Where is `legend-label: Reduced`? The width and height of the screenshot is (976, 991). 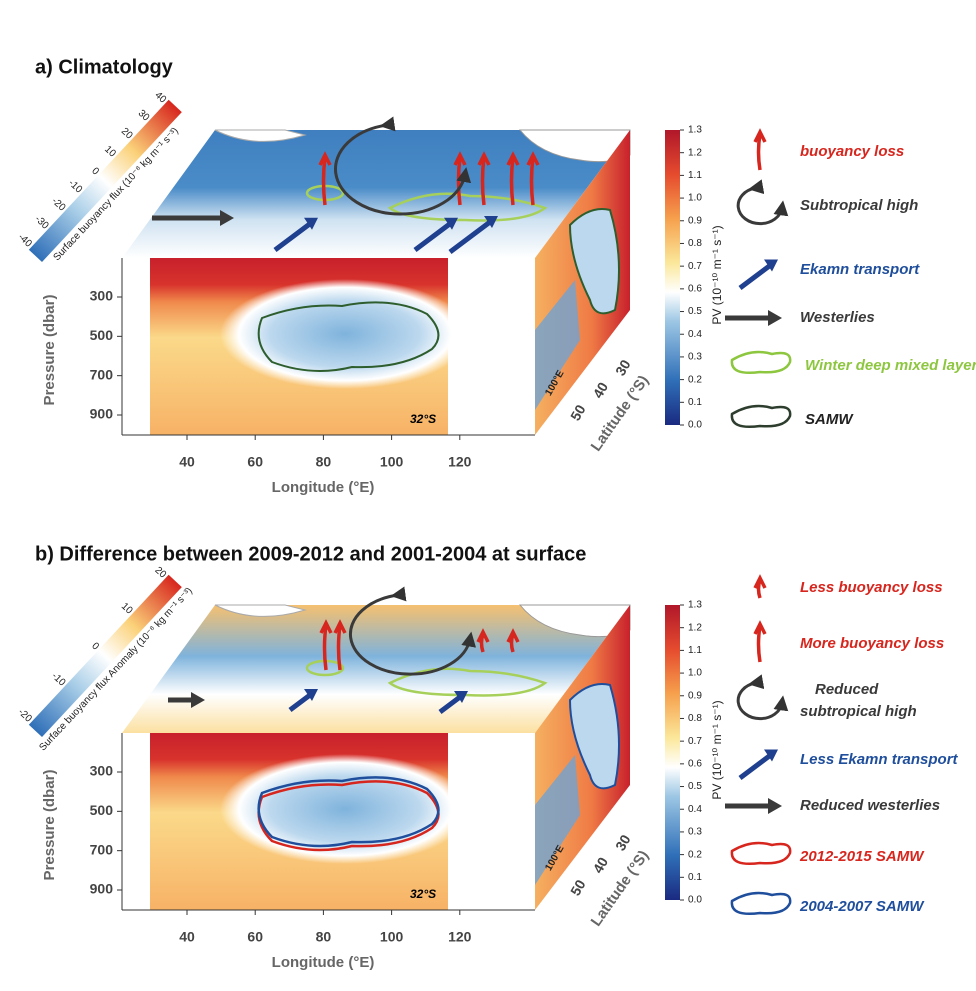
legend-label: Reduced is located at coordinates (847, 689).